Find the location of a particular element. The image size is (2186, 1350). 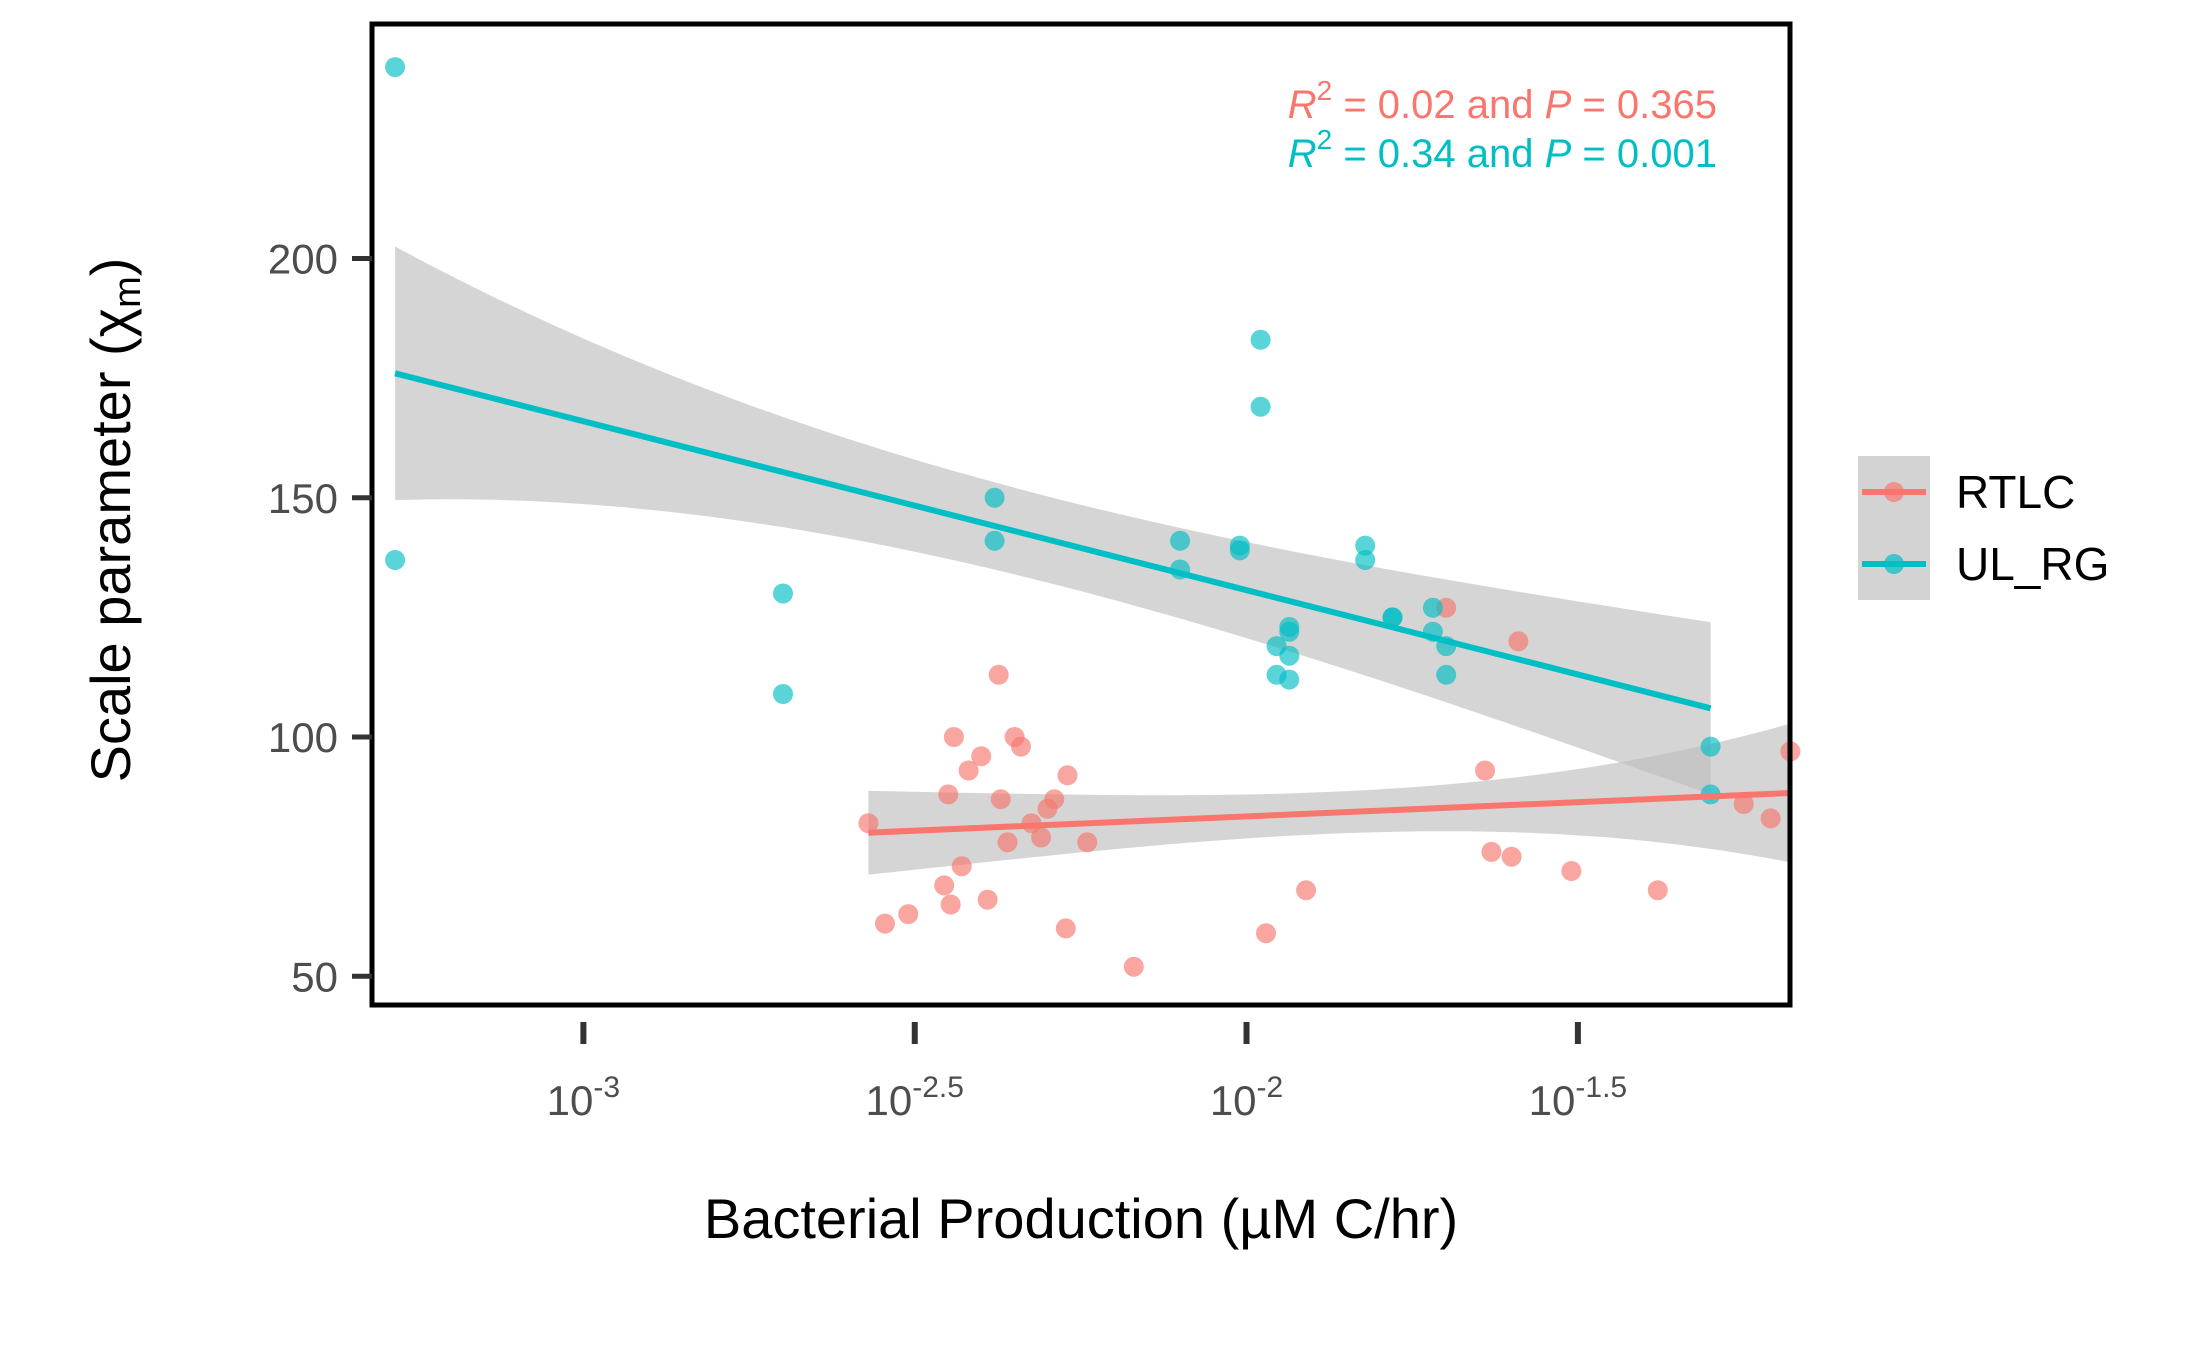

y-axis: 50 100 150 200 is located at coordinates (320, 617).